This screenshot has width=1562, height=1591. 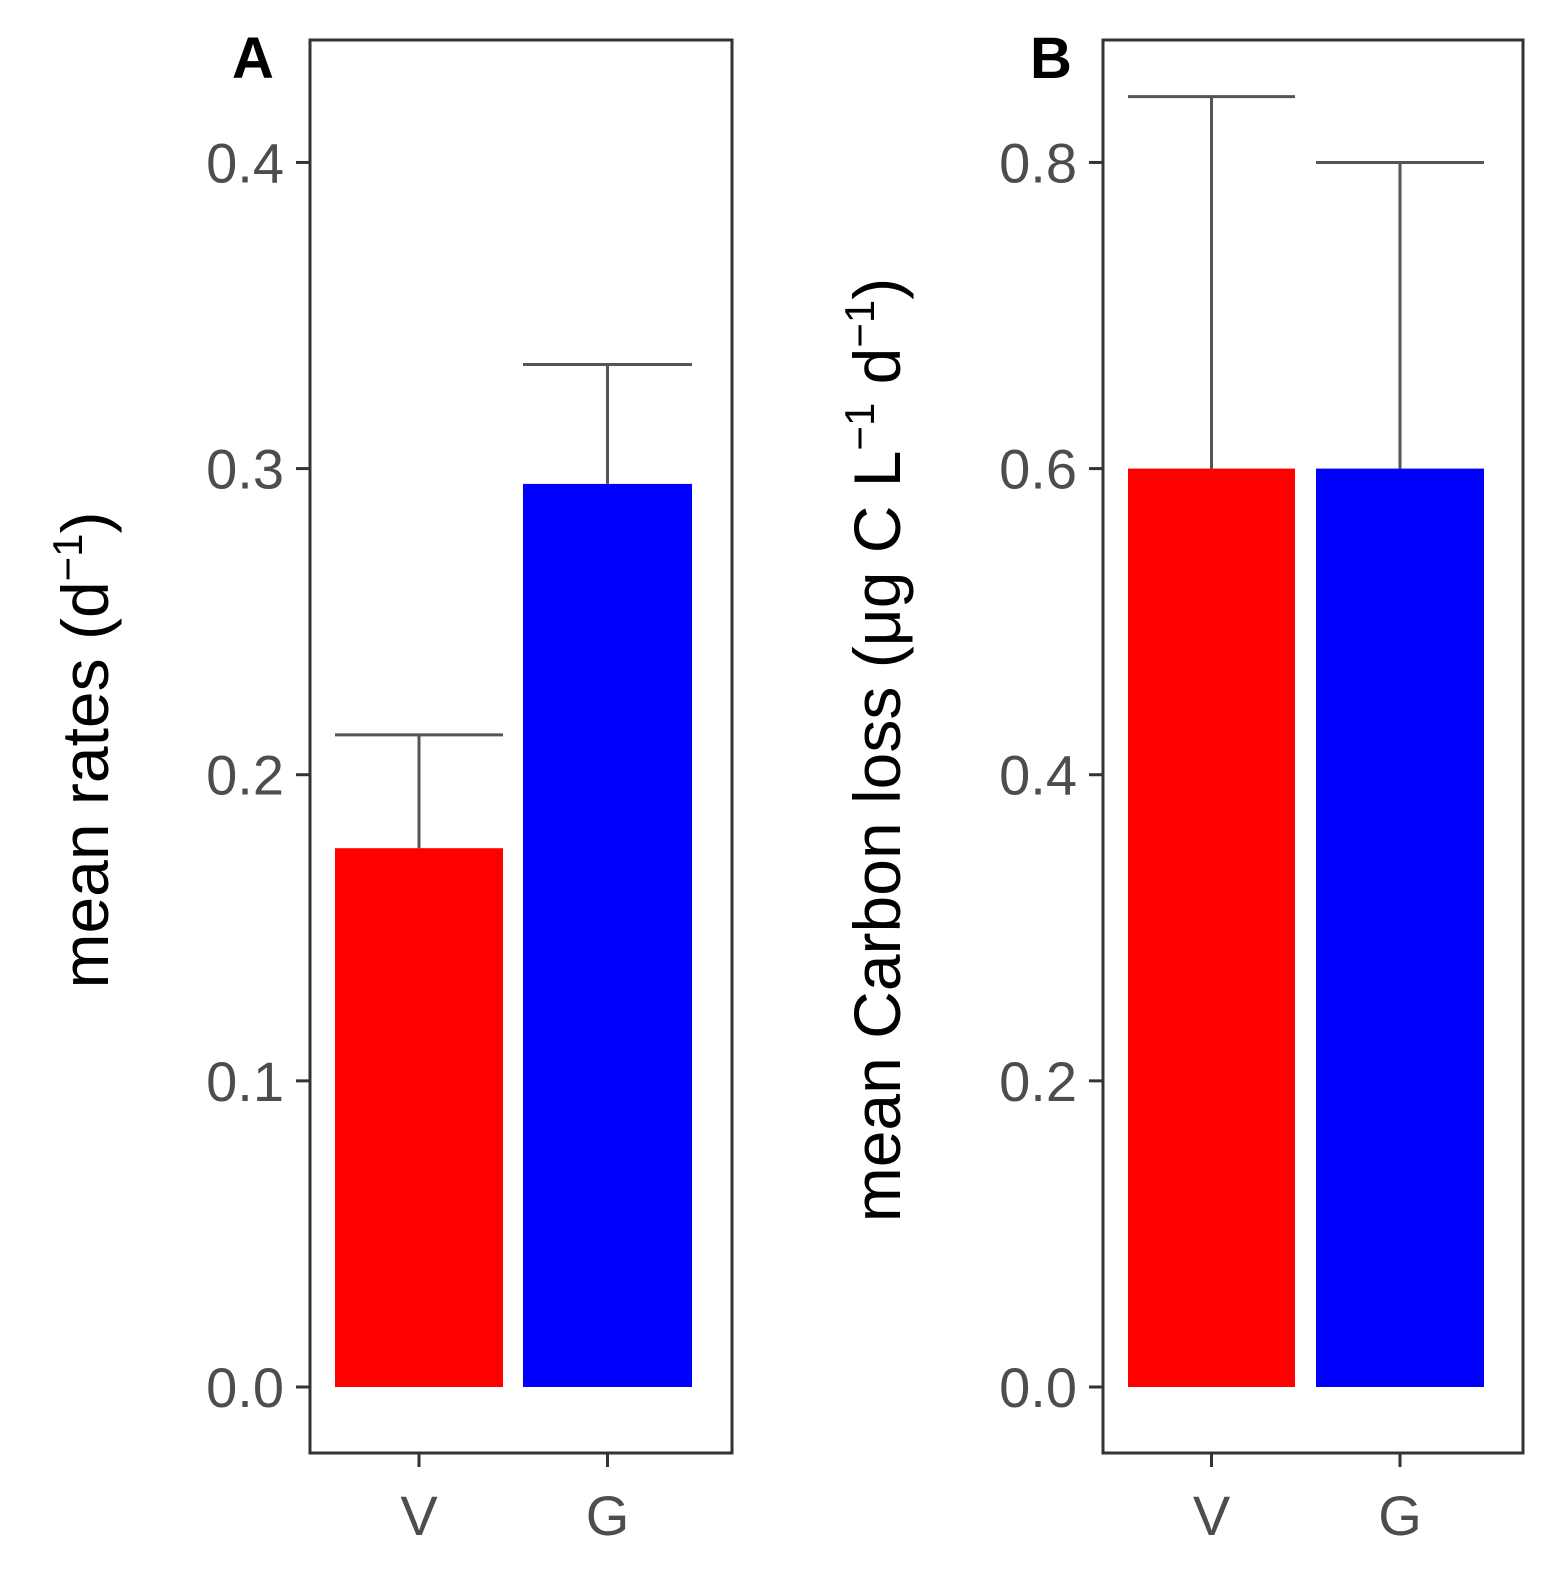 I want to click on y-tick-label: 0.1, so click(x=245, y=1081).